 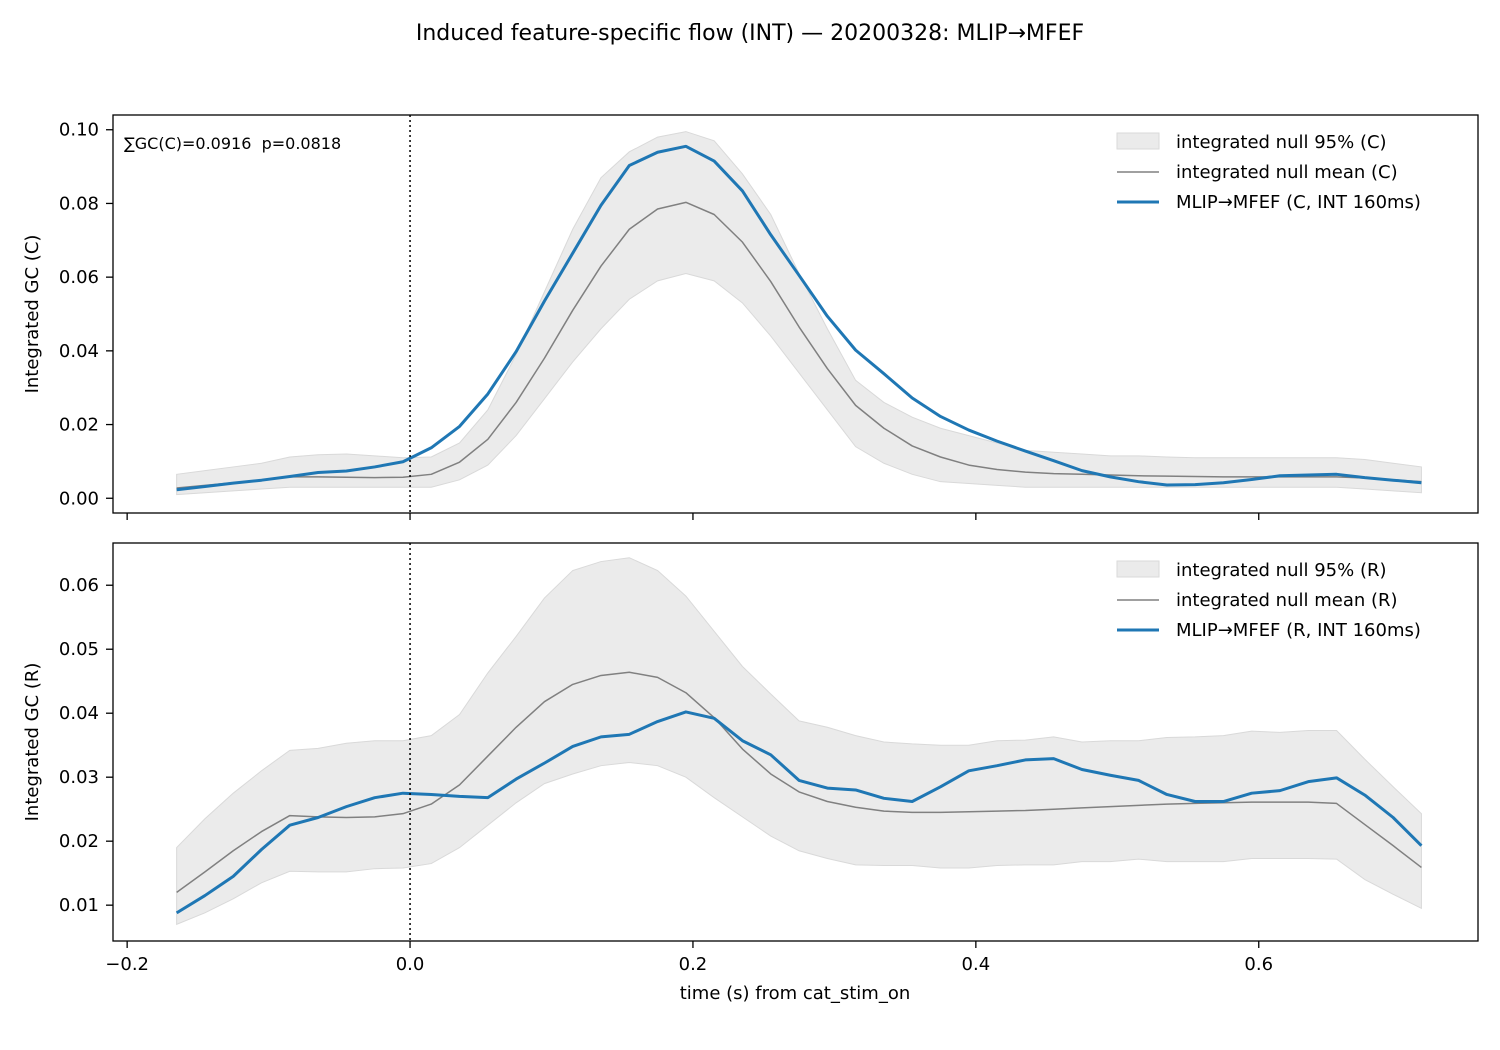 I want to click on y-tick-label: 0.00, so click(x=79, y=498).